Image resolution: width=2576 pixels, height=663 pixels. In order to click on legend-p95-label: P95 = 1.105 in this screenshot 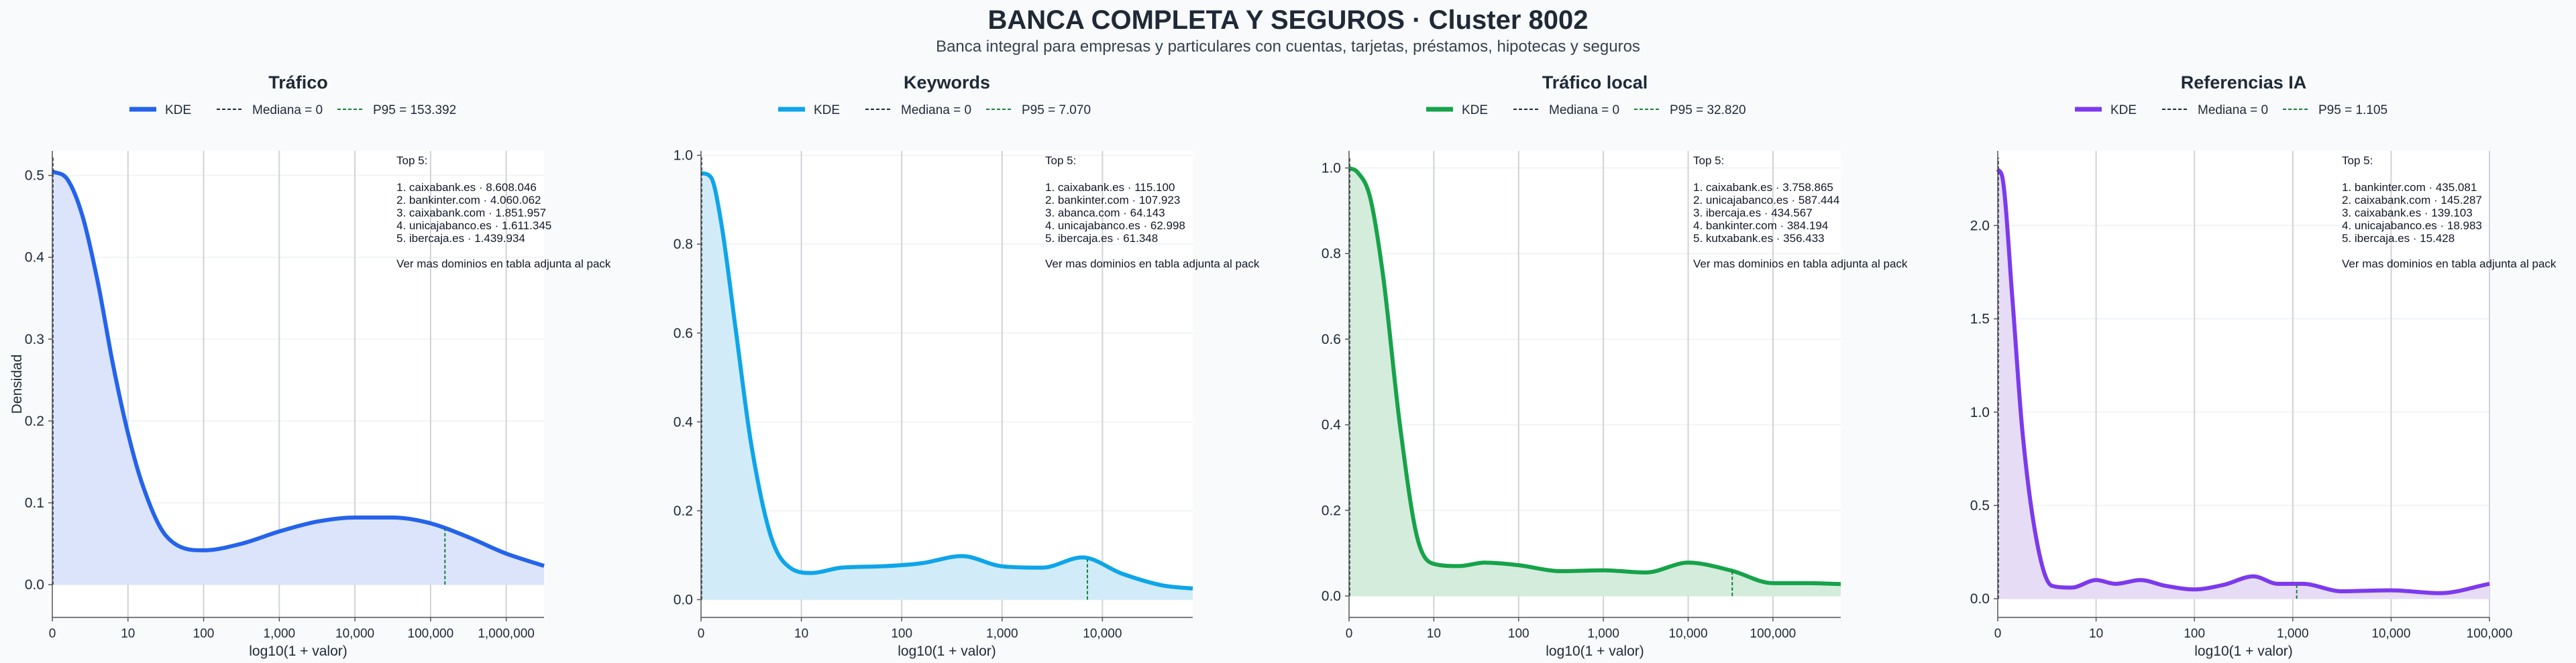, I will do `click(2352, 110)`.